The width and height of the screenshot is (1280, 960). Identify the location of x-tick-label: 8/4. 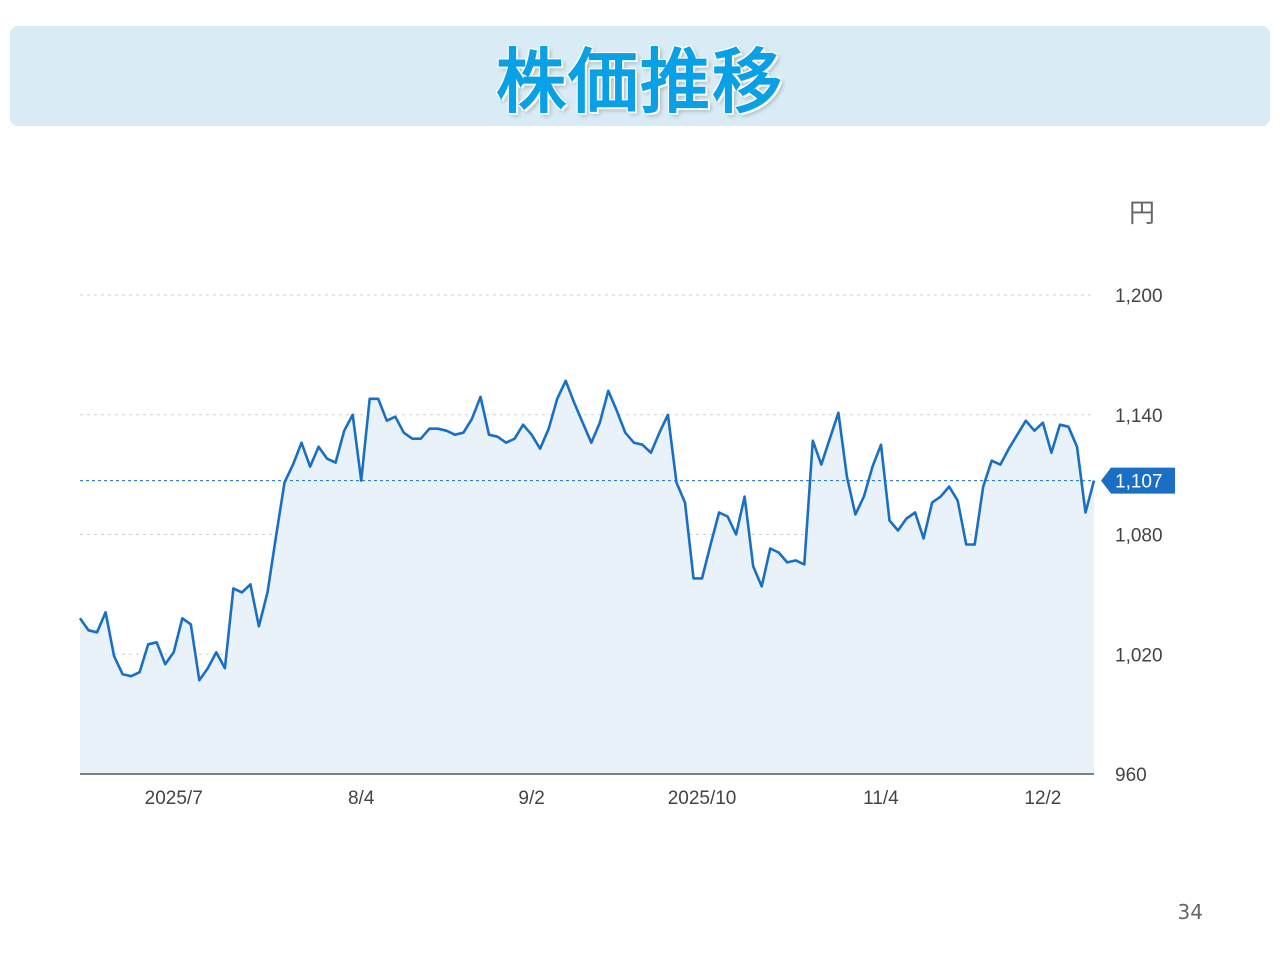
(361, 798).